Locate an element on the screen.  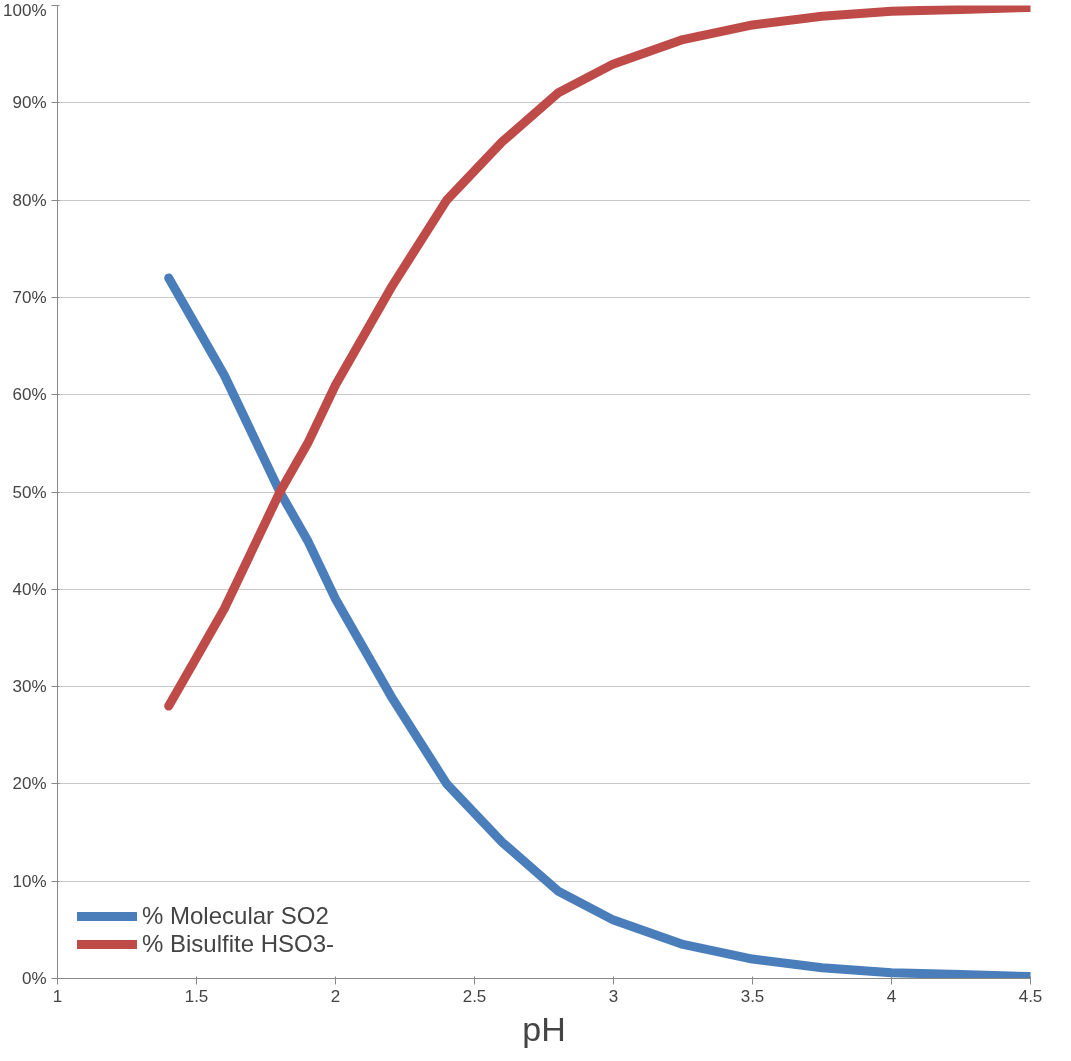
y-tick-label: 80% is located at coordinates (29, 200).